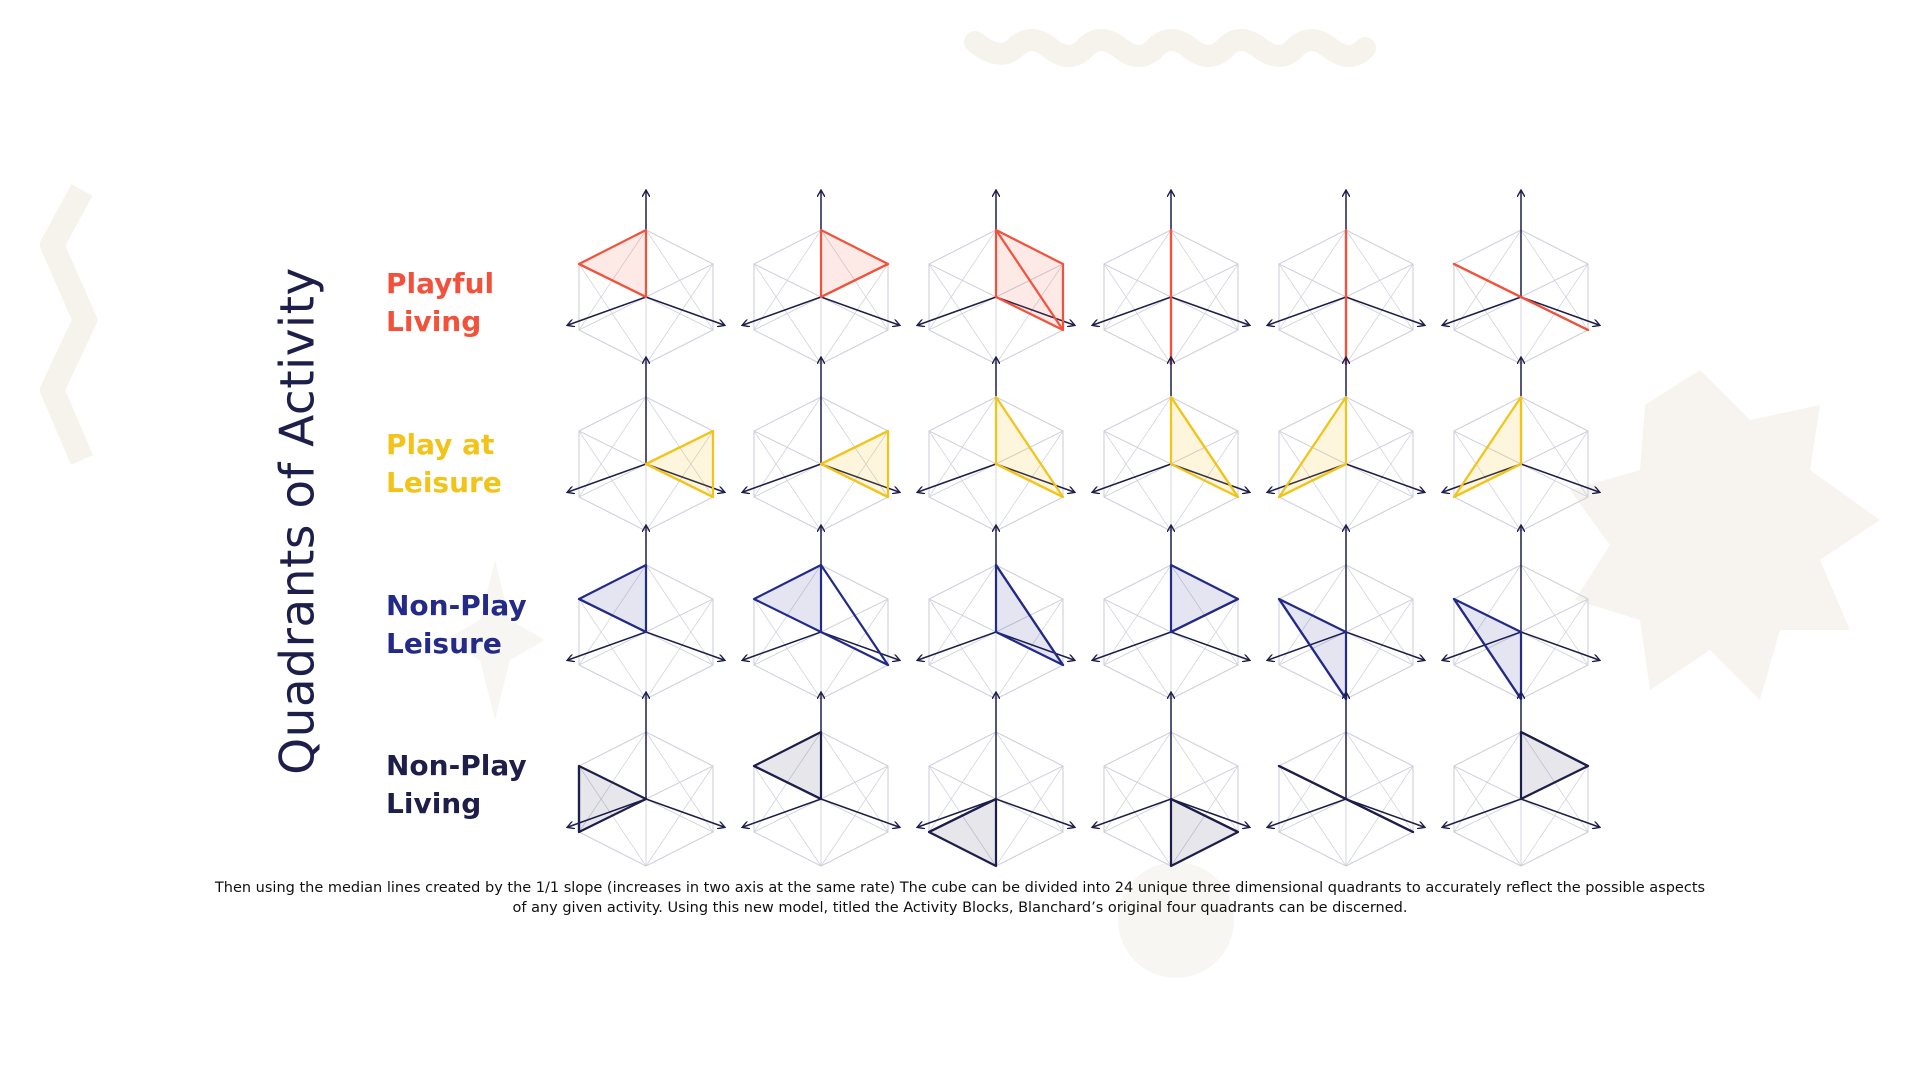 The width and height of the screenshot is (1919, 1079). I want to click on activity-block-r4-c1, so click(646, 780).